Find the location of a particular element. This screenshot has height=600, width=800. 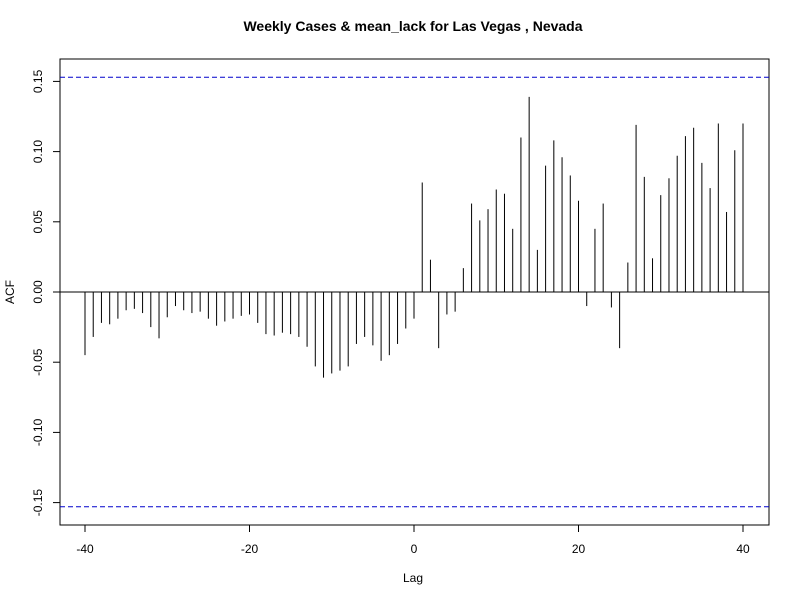

y-axis-label: ACF is located at coordinates (10, 292).